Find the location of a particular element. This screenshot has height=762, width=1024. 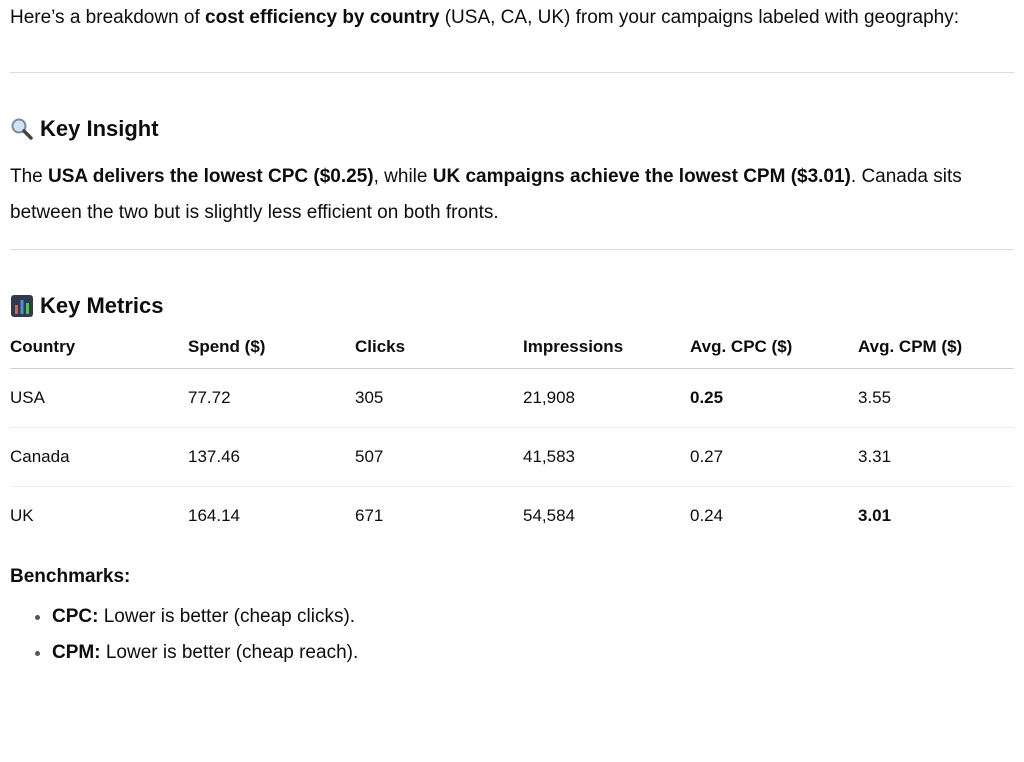

bold-text: USA delivers the lowest CPC ($0.25) is located at coordinates (211, 176).